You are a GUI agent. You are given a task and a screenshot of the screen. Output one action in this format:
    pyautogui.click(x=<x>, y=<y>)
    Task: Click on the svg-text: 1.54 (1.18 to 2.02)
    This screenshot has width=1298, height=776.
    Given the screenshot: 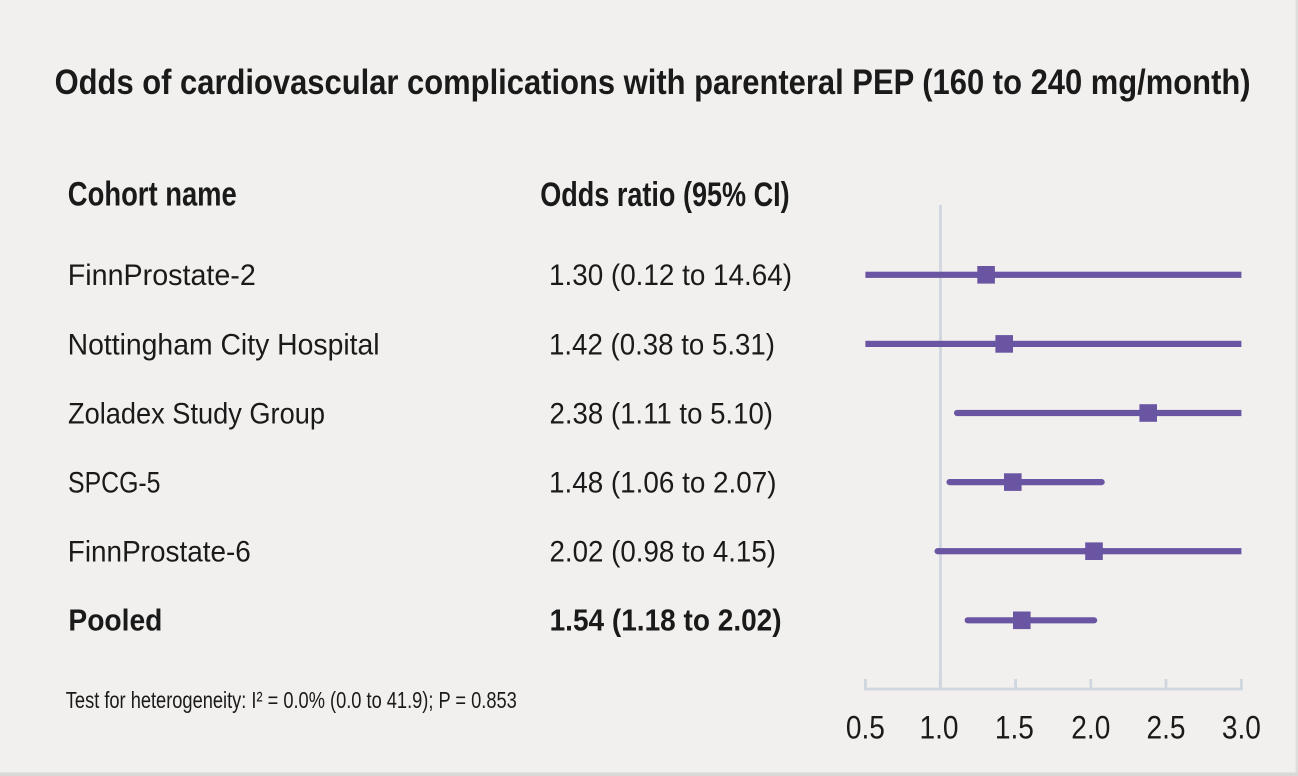 What is the action you would take?
    pyautogui.click(x=666, y=621)
    